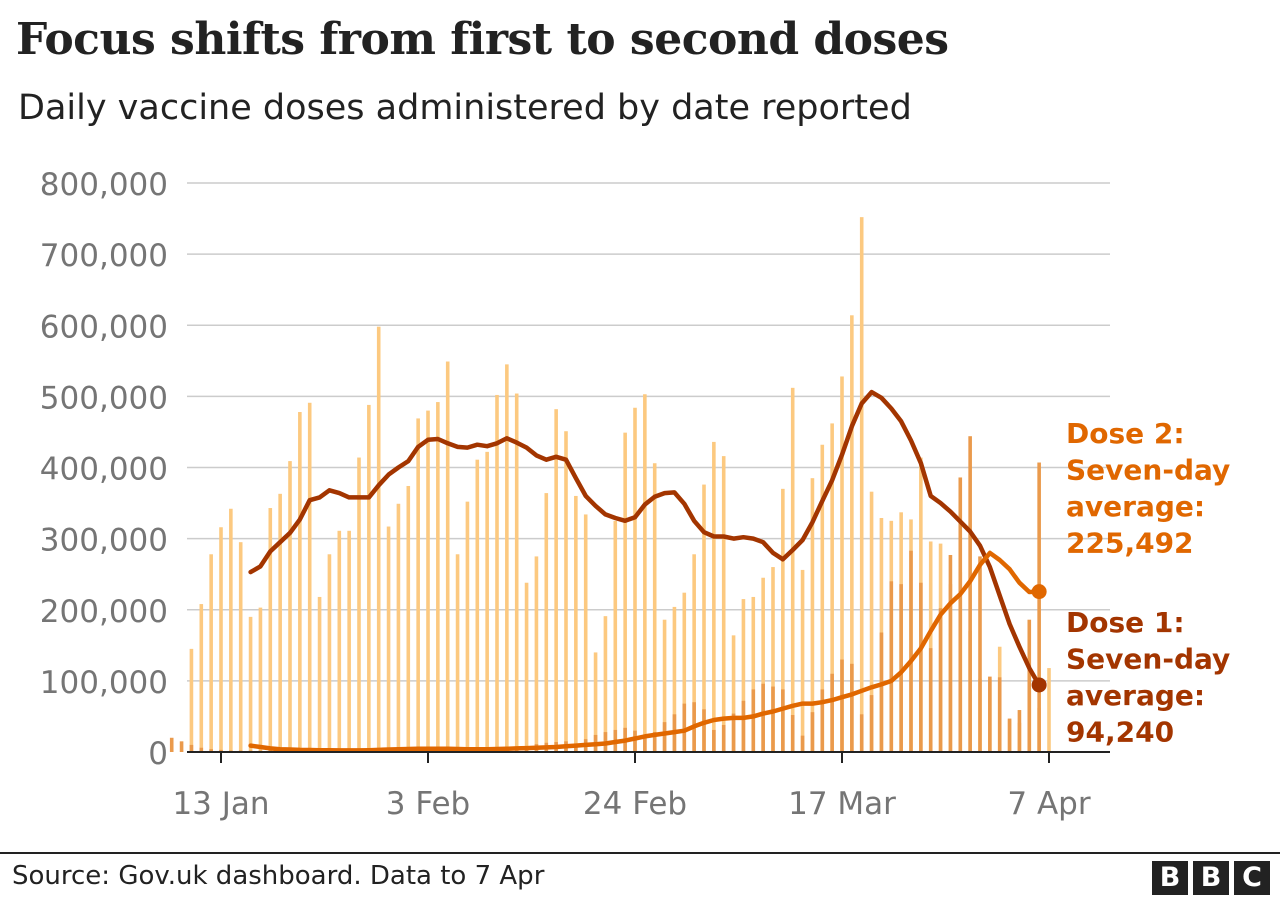  Describe the element at coordinates (104, 327) in the screenshot. I see `y-tick-label: 600,000` at that location.